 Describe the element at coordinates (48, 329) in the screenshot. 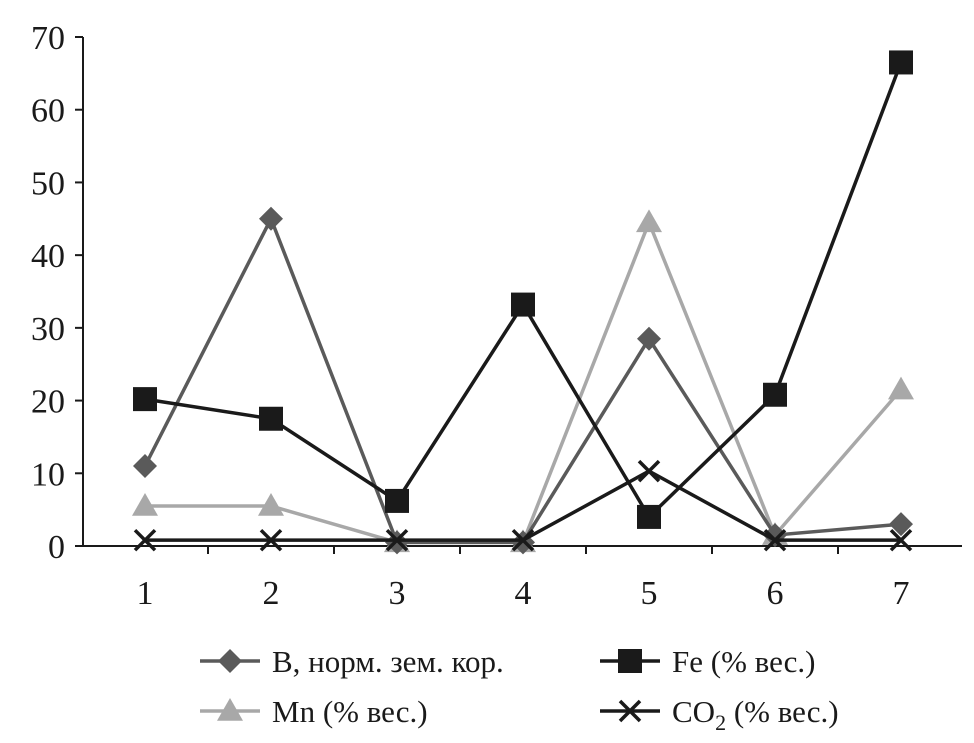

I see `y-tick-label: 30` at that location.